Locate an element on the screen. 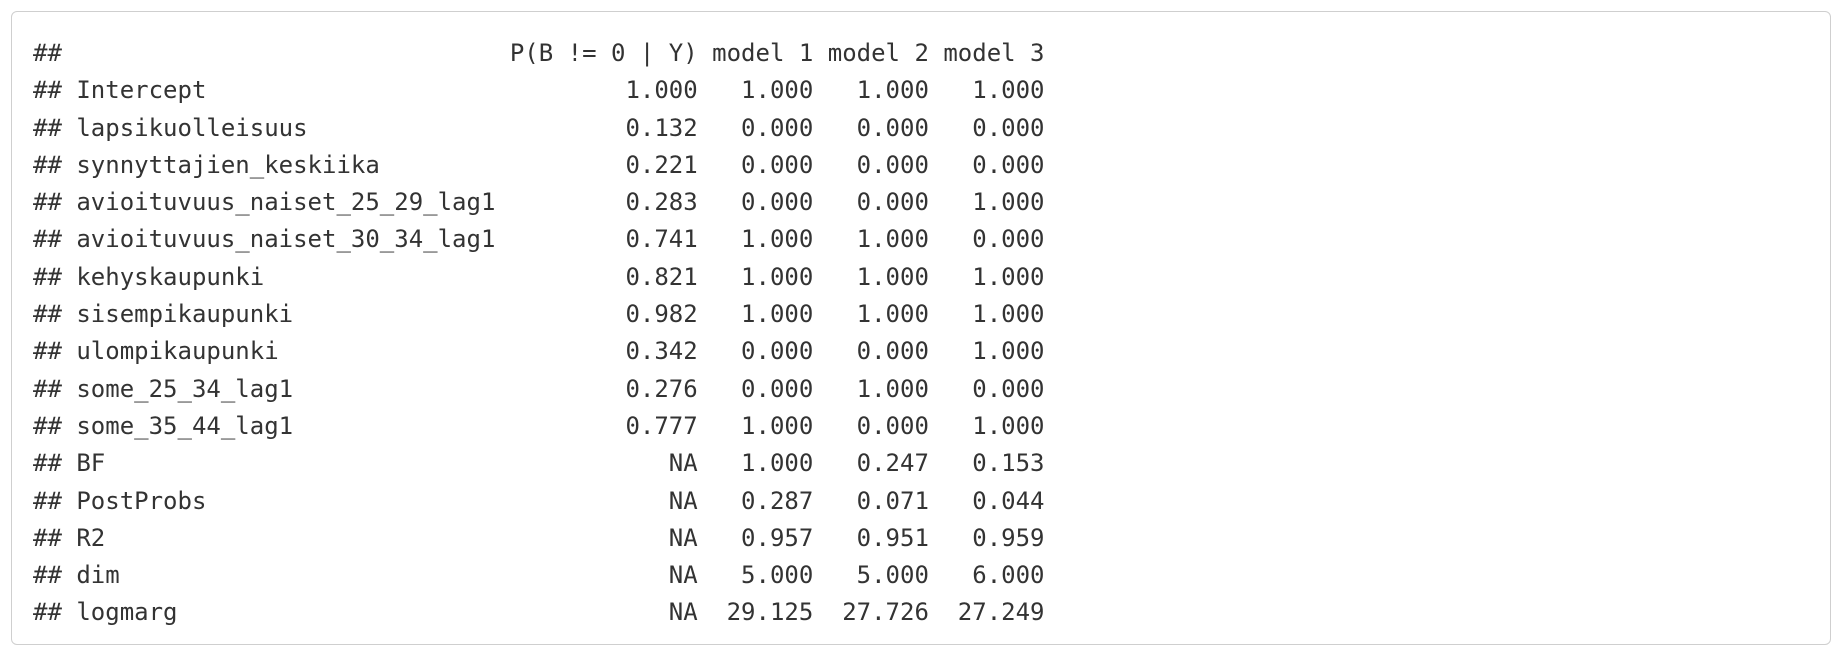  row-value: 27.249 is located at coordinates (994, 612).